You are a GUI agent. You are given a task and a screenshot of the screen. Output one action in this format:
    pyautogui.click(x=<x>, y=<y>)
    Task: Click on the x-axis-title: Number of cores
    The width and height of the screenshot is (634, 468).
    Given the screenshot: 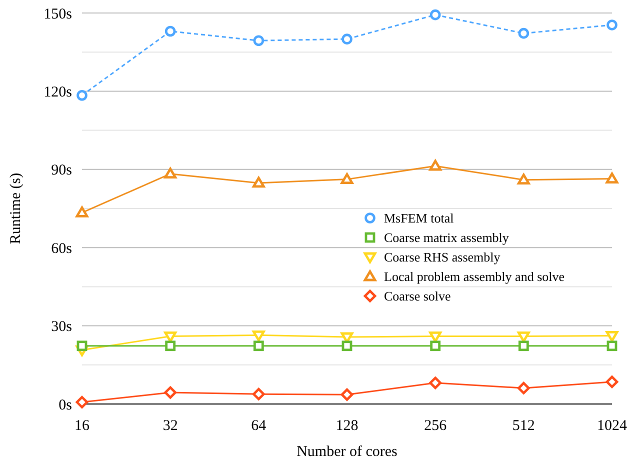 What is the action you would take?
    pyautogui.click(x=347, y=452)
    